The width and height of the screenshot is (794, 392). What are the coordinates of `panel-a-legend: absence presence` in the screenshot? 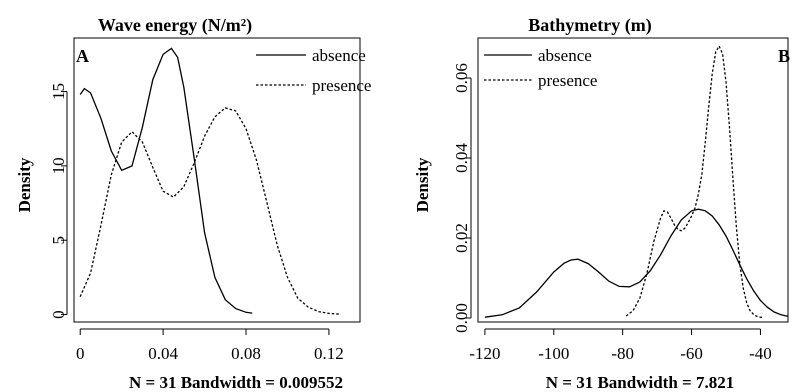 It's located at (313, 70).